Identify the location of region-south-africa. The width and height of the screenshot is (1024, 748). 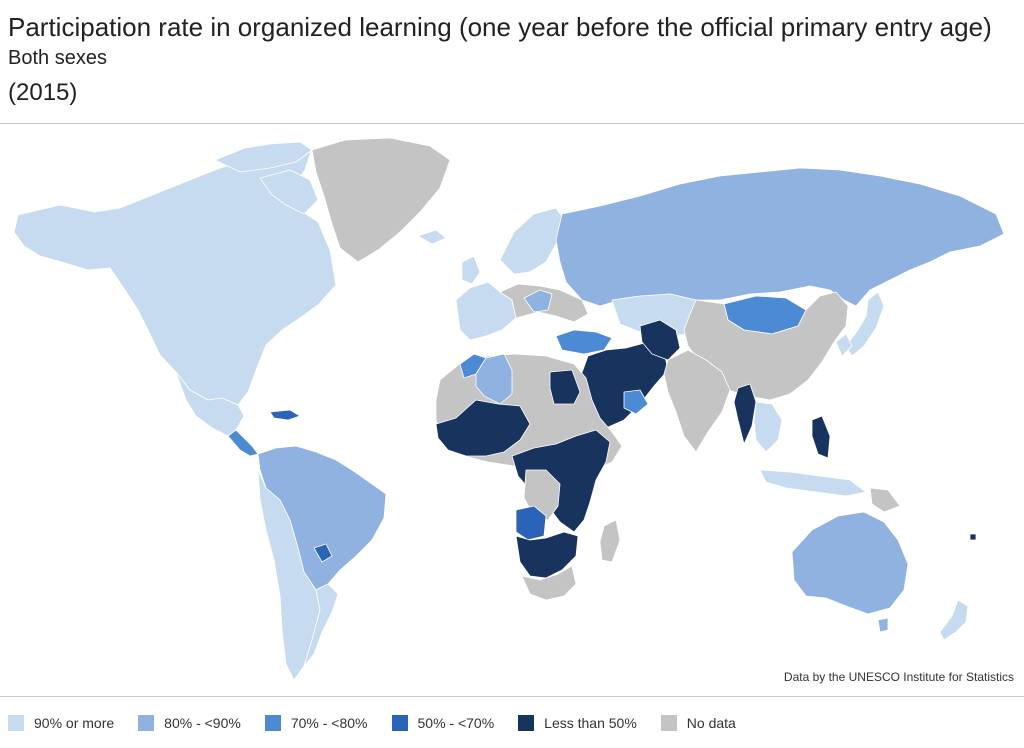
(549, 583).